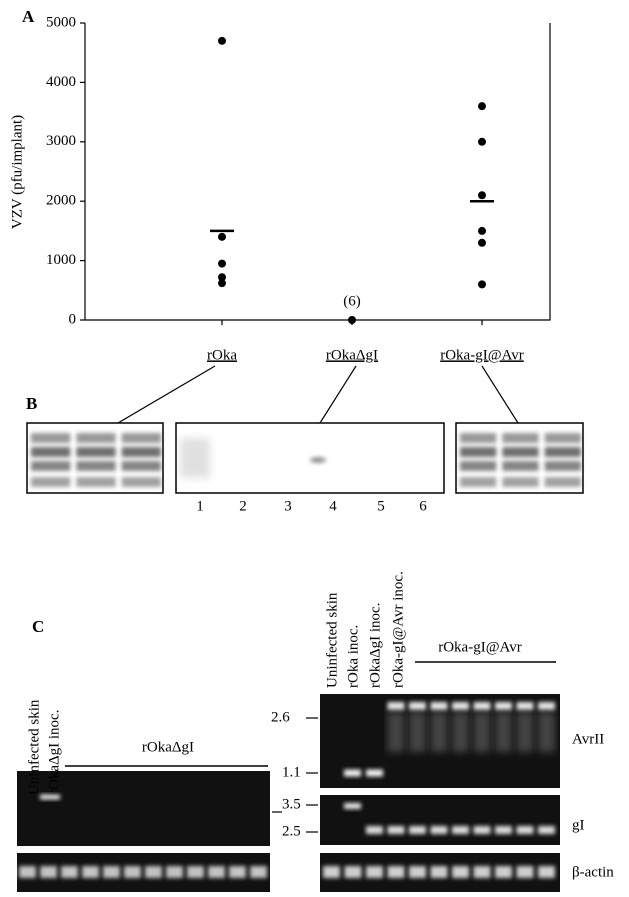  Describe the element at coordinates (291, 772) in the screenshot. I see `size-marker: 1.1` at that location.